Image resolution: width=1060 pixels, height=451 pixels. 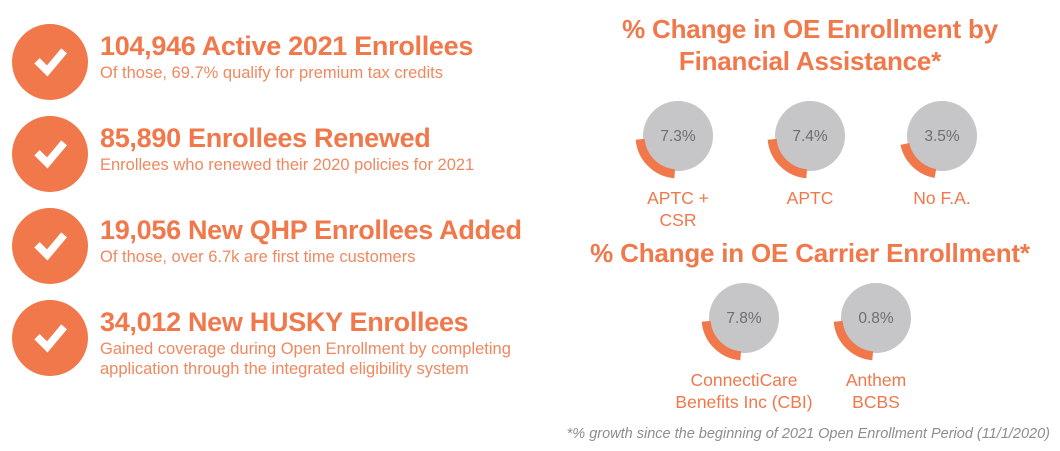 What do you see at coordinates (287, 46) in the screenshot?
I see `stat-title: 104,946 Active 2021 Enrollees` at bounding box center [287, 46].